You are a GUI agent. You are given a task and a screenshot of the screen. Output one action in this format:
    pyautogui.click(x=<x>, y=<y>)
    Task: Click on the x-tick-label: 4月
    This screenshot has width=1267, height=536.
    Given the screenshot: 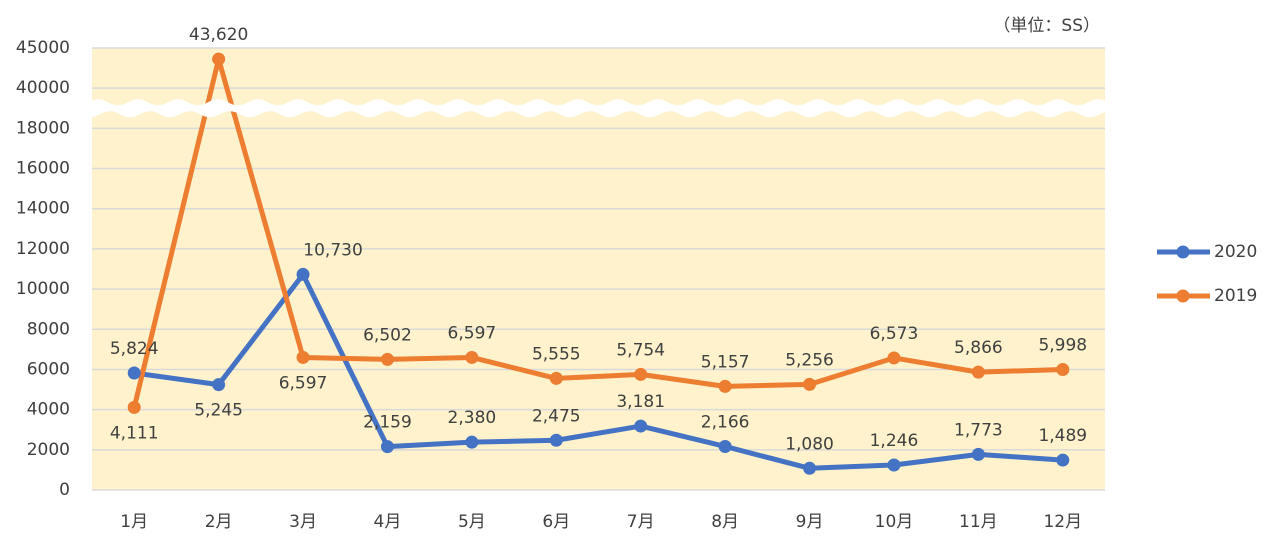 What is the action you would take?
    pyautogui.click(x=388, y=522)
    